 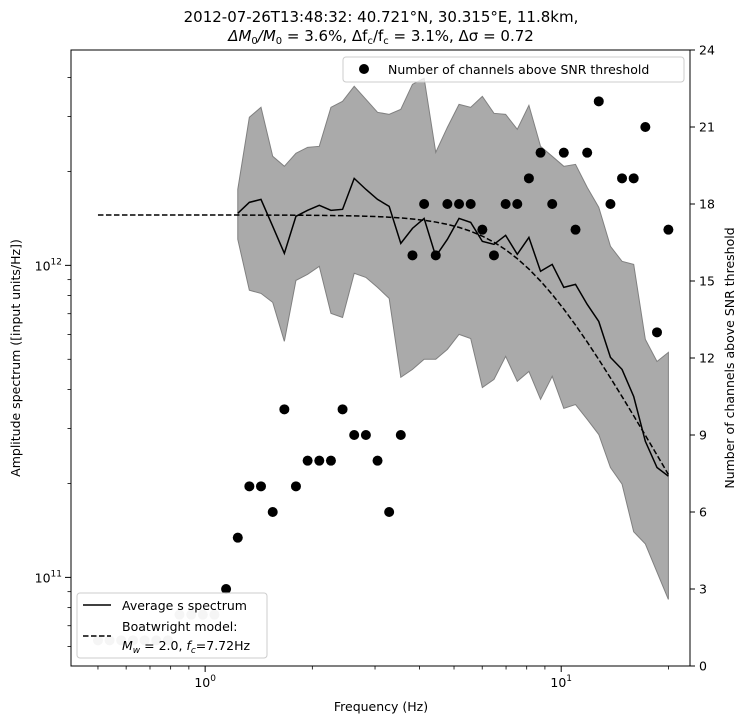 I want to click on y-tick-label: 1011, so click(x=48, y=577).